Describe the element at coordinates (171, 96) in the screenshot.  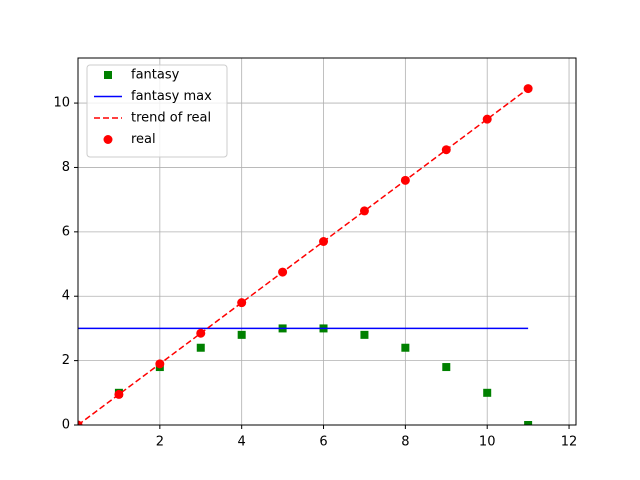
I see `legend-label: fantasy max` at that location.